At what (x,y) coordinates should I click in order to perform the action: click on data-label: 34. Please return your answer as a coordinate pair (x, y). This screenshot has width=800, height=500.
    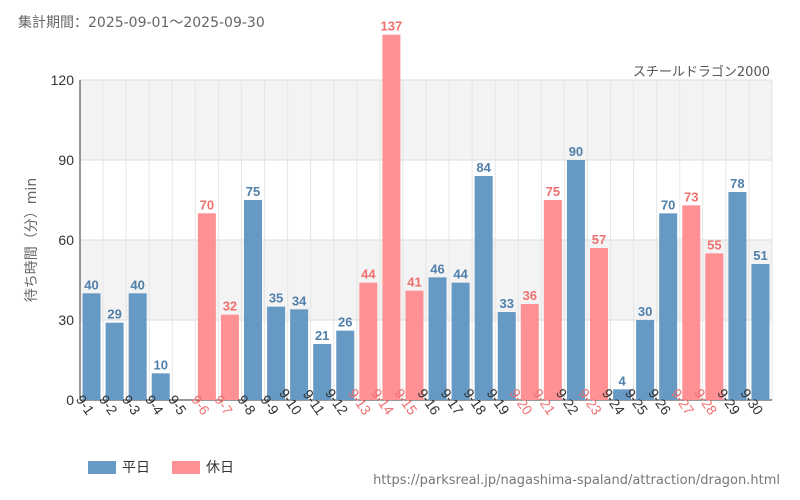
    Looking at the image, I should click on (299, 300).